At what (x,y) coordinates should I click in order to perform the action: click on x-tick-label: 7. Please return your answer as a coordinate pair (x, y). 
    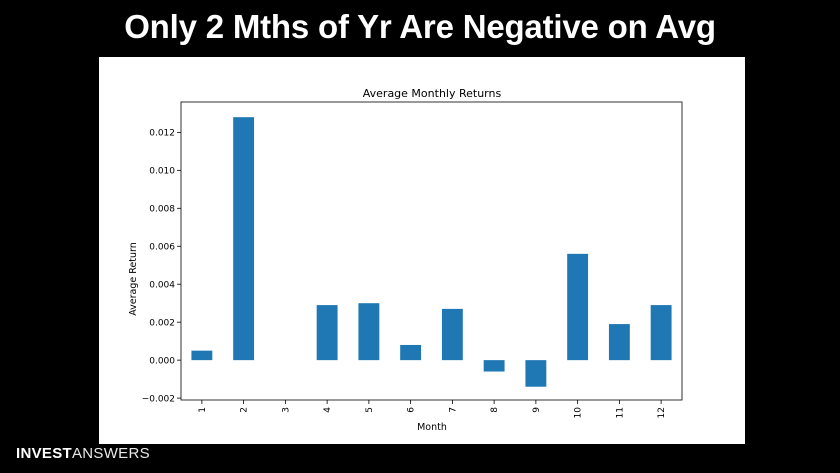
    Looking at the image, I should click on (453, 410).